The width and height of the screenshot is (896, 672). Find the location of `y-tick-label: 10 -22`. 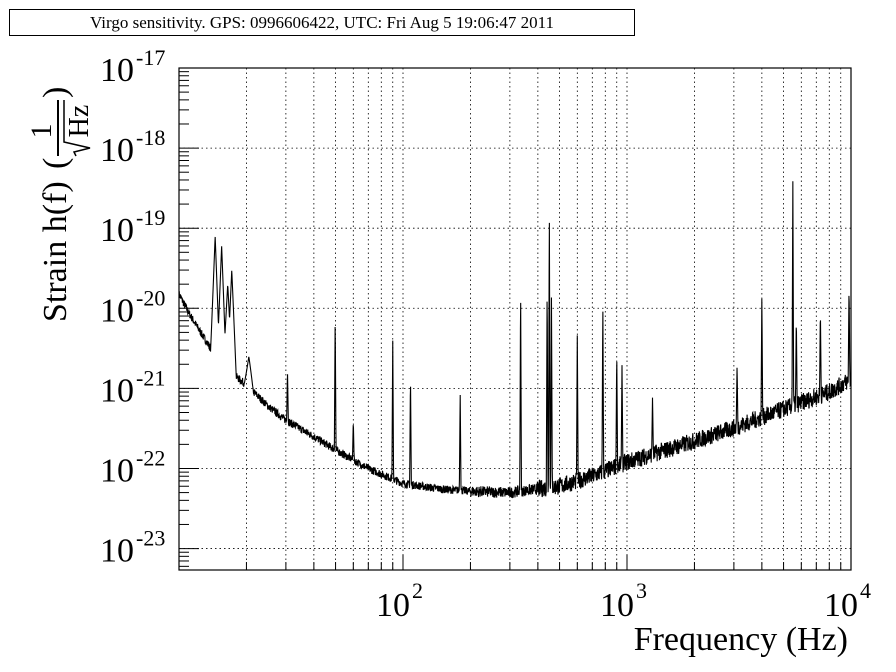

y-tick-label: 10 -22 is located at coordinates (132, 467).